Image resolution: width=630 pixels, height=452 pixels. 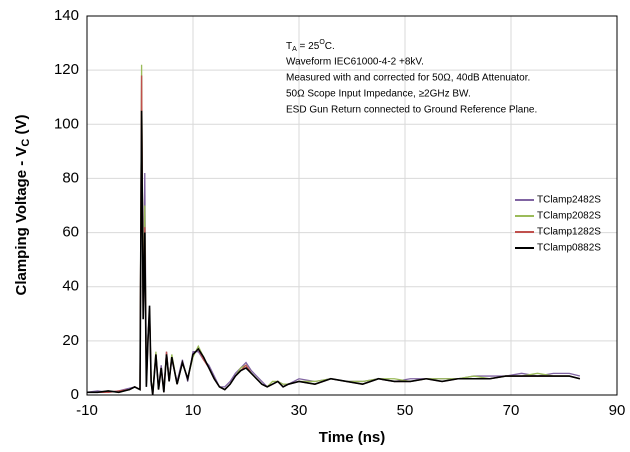 I want to click on annotation-line: Waveform IEC61000-4-2 +8kV., so click(x=355, y=62).